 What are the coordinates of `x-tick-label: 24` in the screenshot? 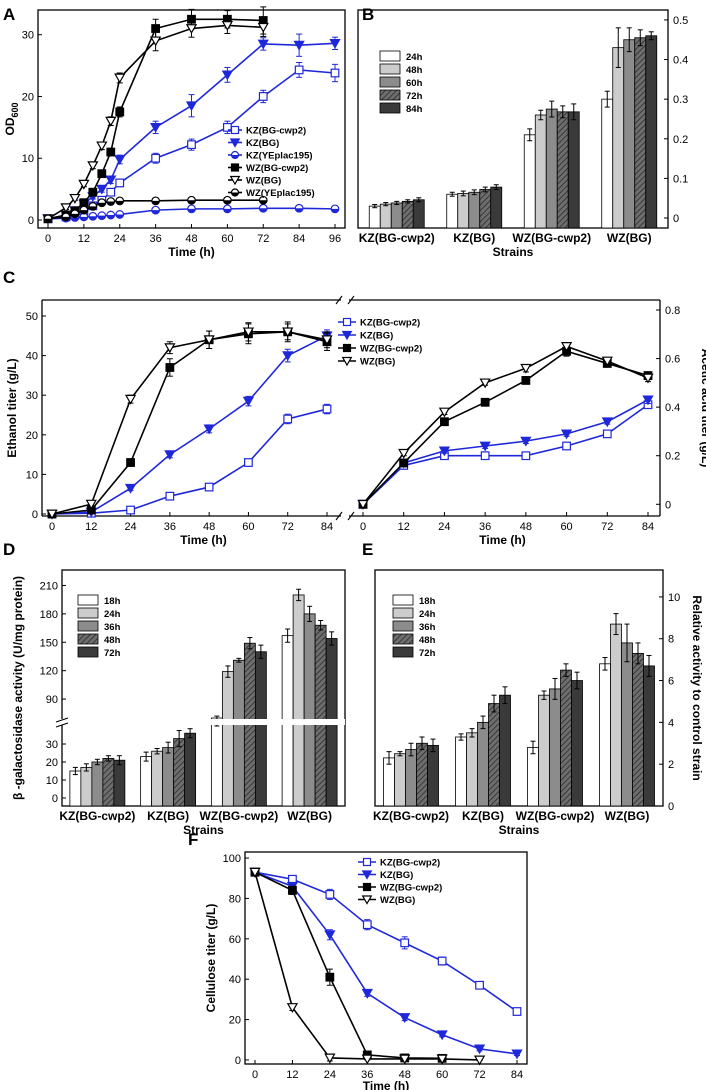 It's located at (330, 1075).